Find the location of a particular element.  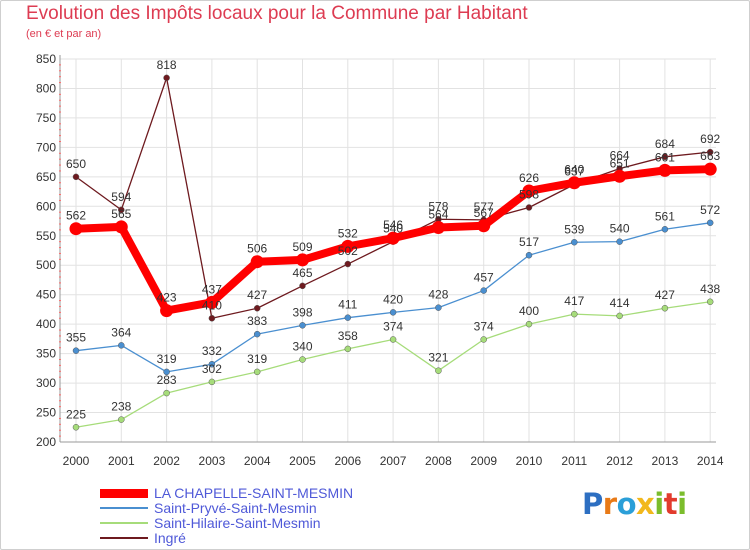

logo-letter: x is located at coordinates (645, 504).